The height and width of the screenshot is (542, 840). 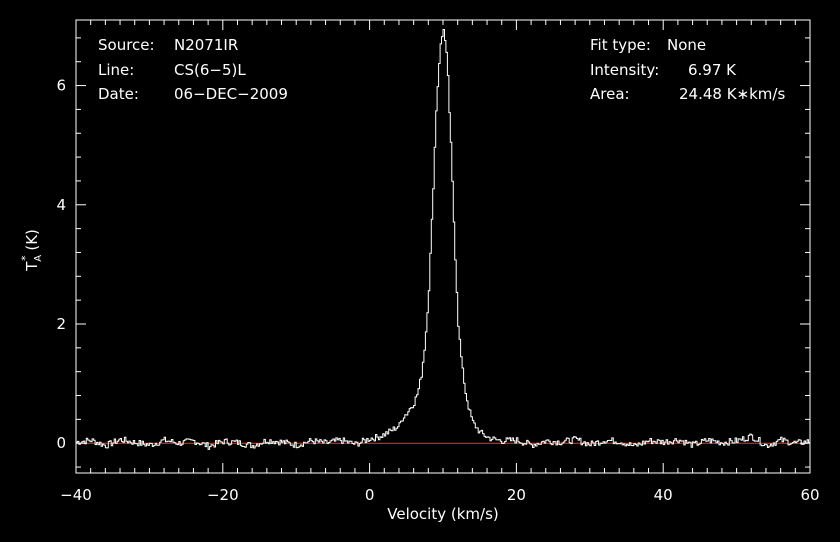 What do you see at coordinates (76, 495) in the screenshot?
I see `x-tick-label: −40` at bounding box center [76, 495].